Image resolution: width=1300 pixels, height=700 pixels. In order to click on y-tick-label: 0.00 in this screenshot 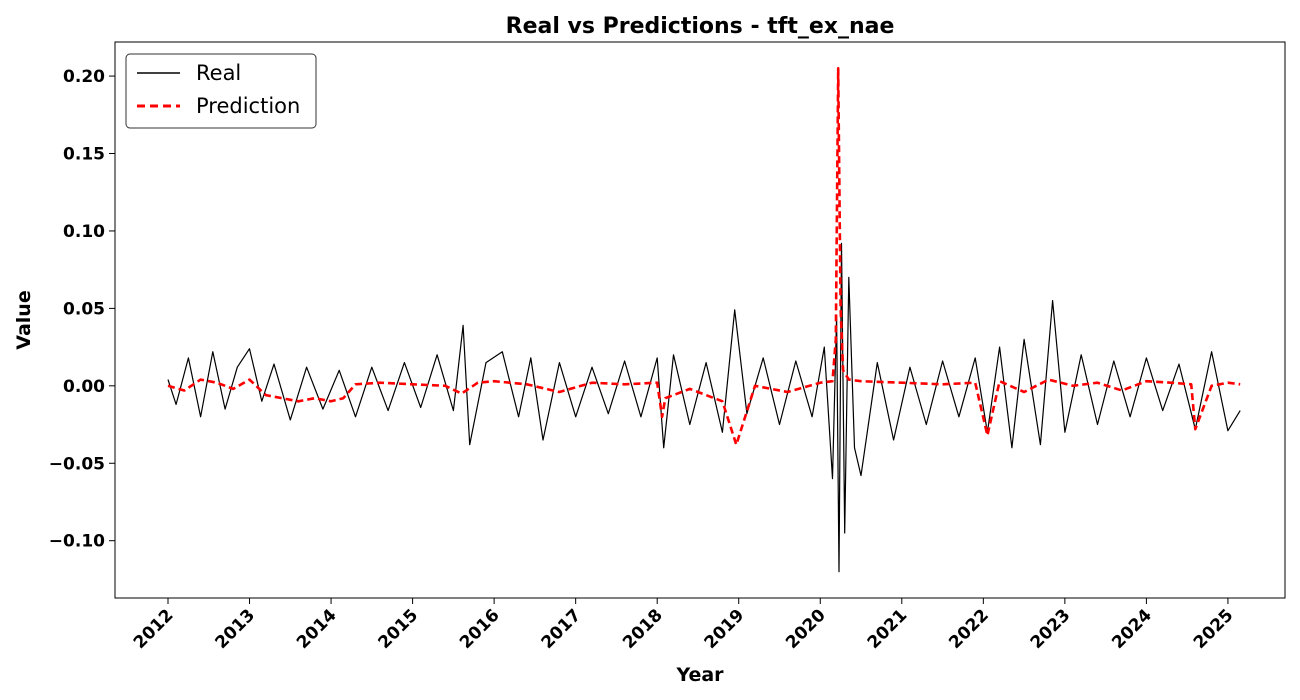, I will do `click(84, 387)`.